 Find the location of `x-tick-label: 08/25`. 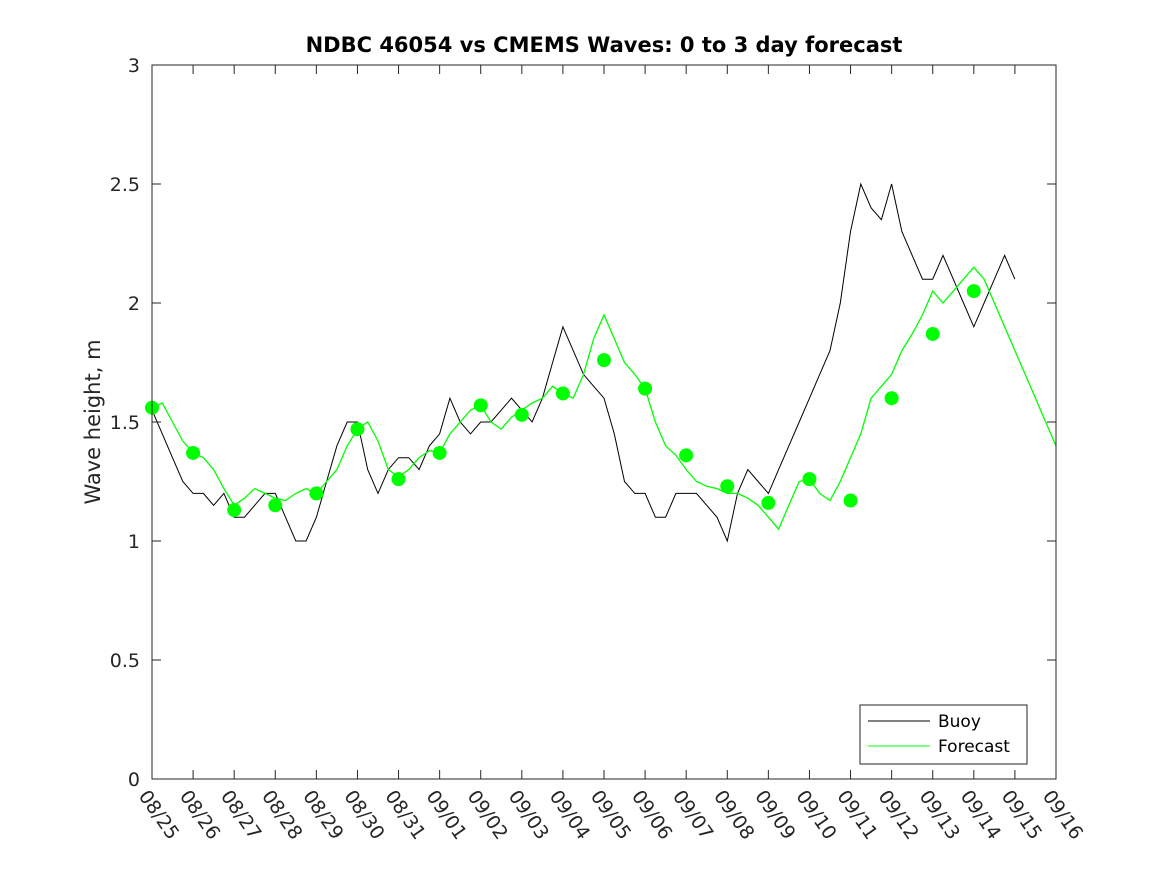

x-tick-label: 08/25 is located at coordinates (158, 814).